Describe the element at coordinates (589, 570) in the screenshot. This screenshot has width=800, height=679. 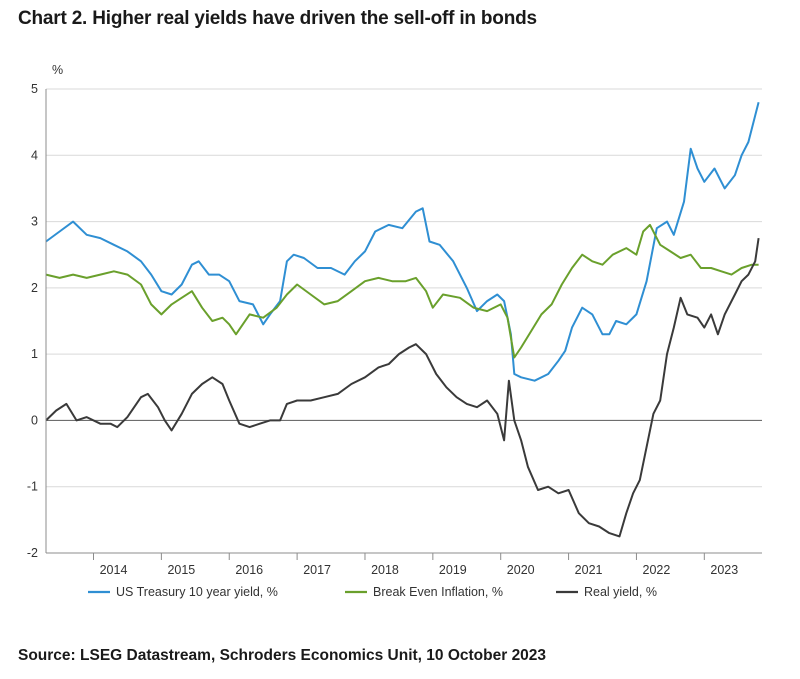
I see `x-tick-label: 2021` at that location.